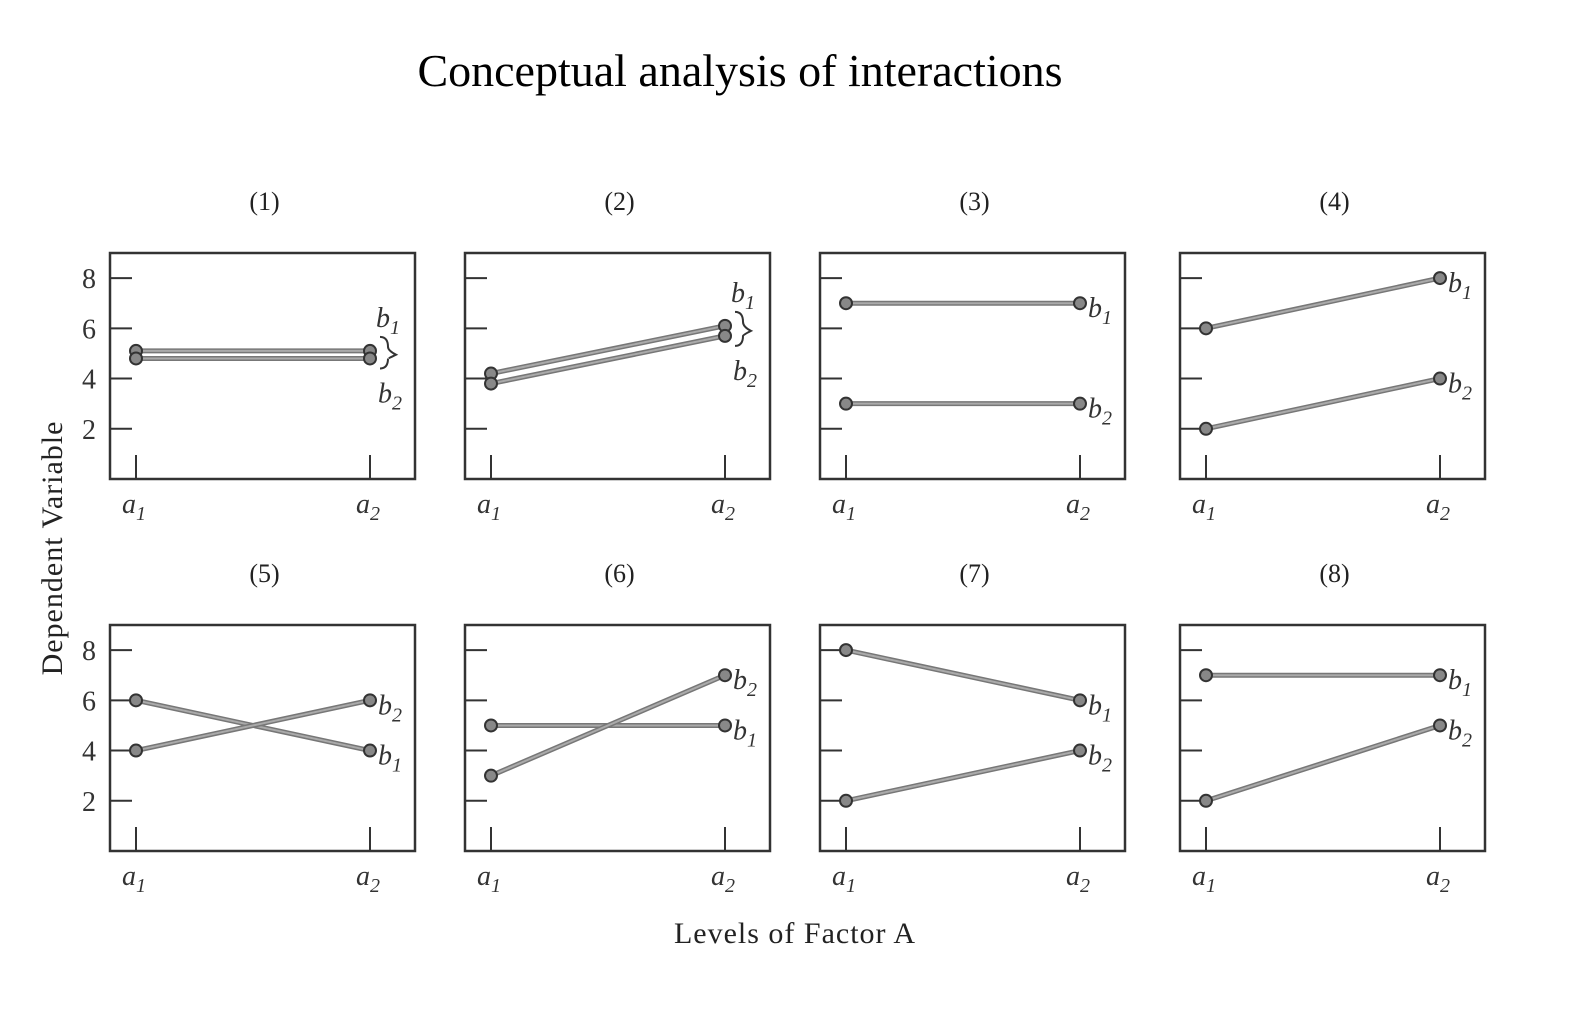 This screenshot has width=1588, height=1030. What do you see at coordinates (739, 70) in the screenshot?
I see `figure-title: Conceptual analysis of interactions` at bounding box center [739, 70].